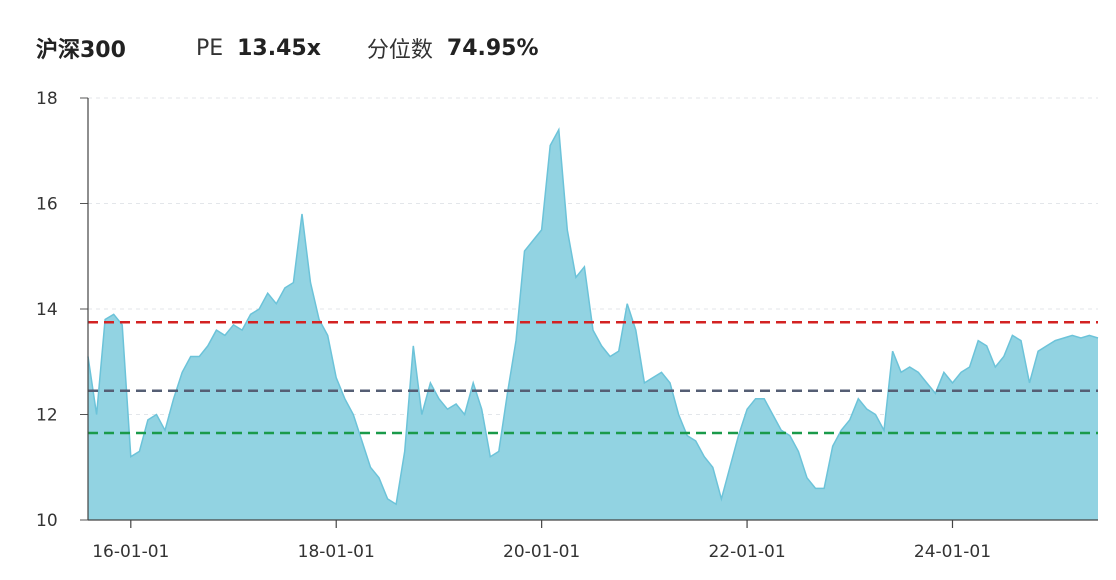 This screenshot has width=1116, height=580. I want to click on y-tick-label-18: 18, so click(47, 99).